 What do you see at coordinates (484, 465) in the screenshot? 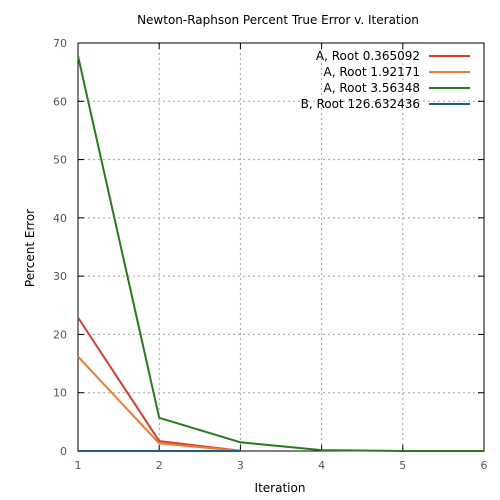
I see `x-tick-label: 6` at bounding box center [484, 465].